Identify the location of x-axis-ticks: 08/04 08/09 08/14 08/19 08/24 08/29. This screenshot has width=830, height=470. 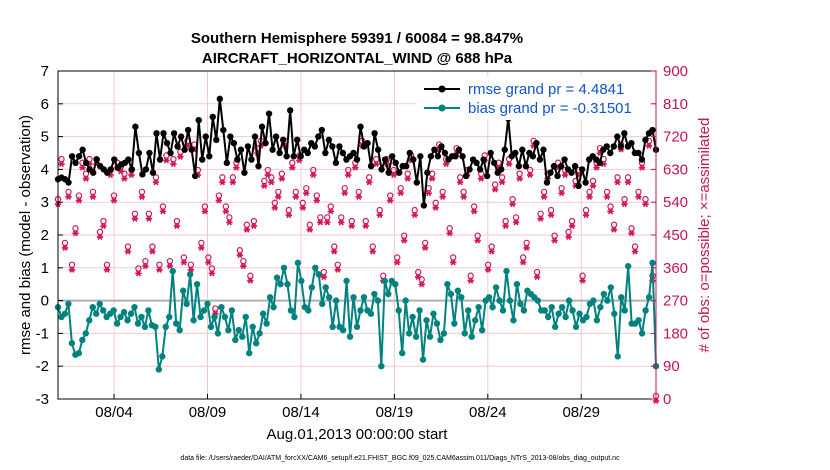
(347, 407).